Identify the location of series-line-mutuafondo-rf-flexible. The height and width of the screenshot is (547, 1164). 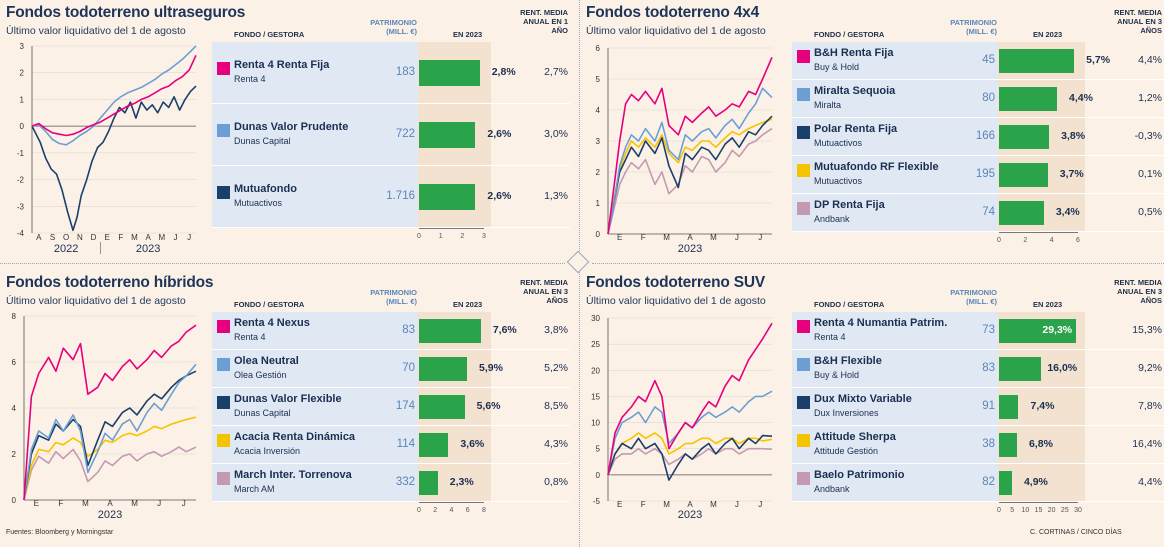
(690, 176).